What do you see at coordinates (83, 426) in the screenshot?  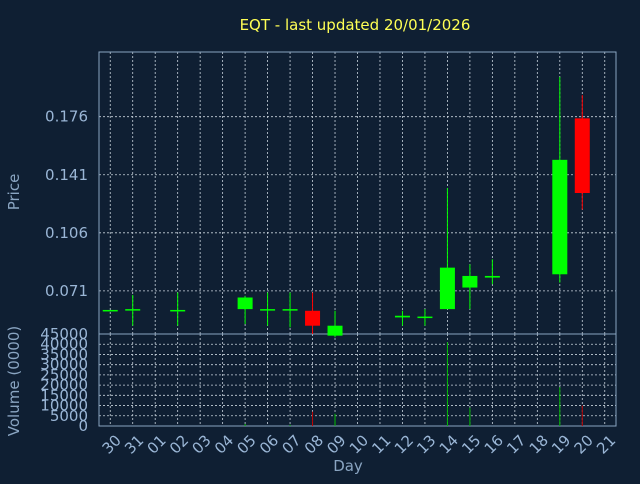 I see `volume-tick-label: 0` at bounding box center [83, 426].